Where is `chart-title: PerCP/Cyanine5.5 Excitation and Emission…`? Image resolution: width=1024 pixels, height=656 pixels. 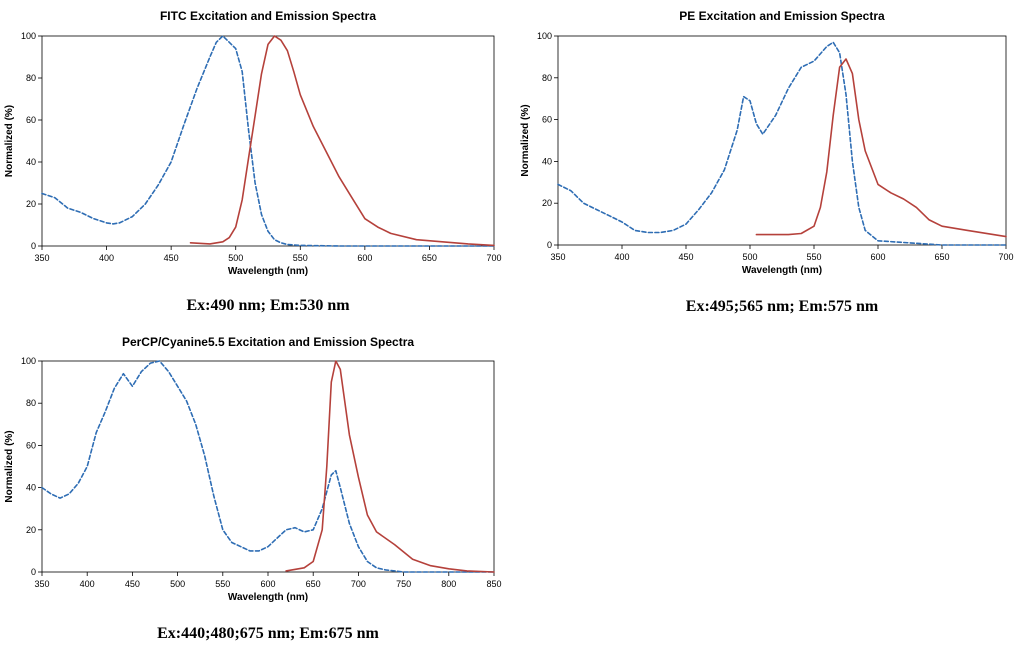 chart-title: PerCP/Cyanine5.5 Excitation and Emission… is located at coordinates (268, 342).